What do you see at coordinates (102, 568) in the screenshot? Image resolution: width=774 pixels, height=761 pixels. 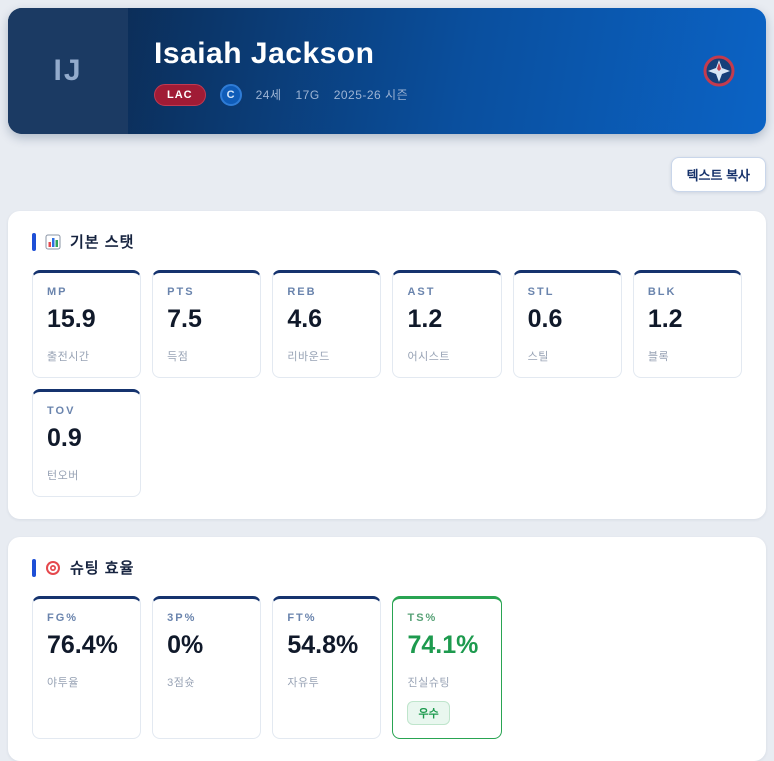 I see `section-title: 슈팅 효율` at bounding box center [102, 568].